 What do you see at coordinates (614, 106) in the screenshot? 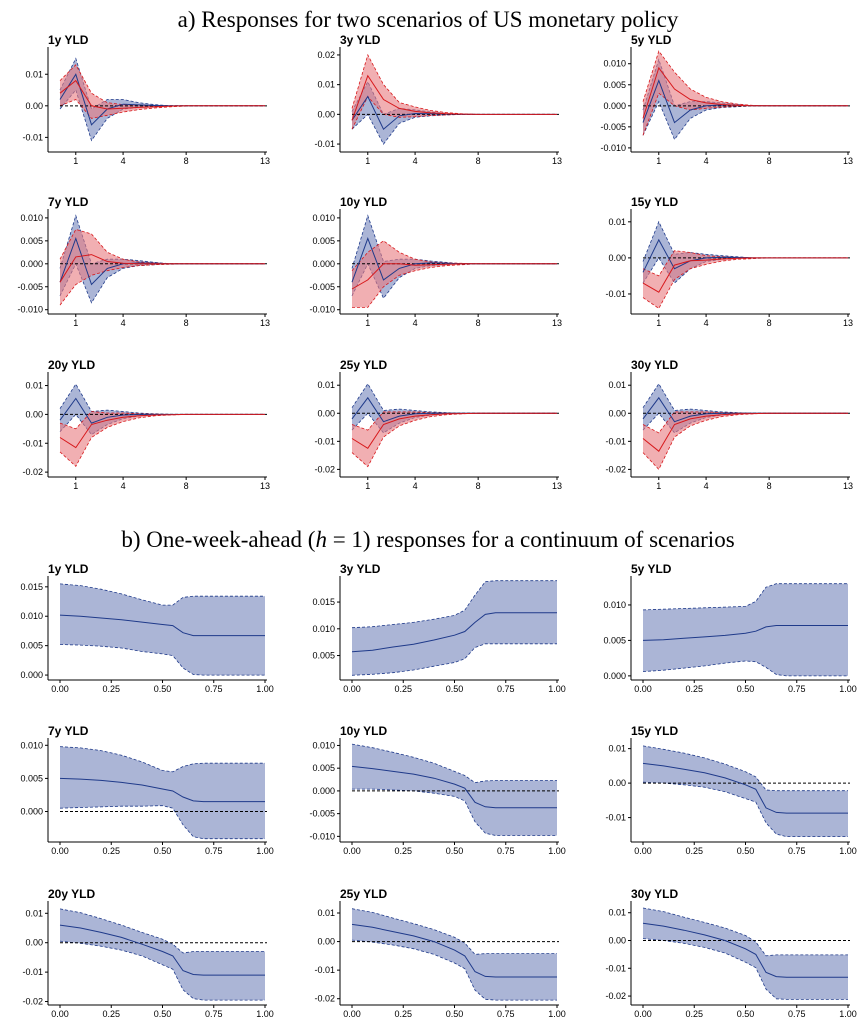
I see `panel-a-3-ytick-label: 0.000` at bounding box center [614, 106].